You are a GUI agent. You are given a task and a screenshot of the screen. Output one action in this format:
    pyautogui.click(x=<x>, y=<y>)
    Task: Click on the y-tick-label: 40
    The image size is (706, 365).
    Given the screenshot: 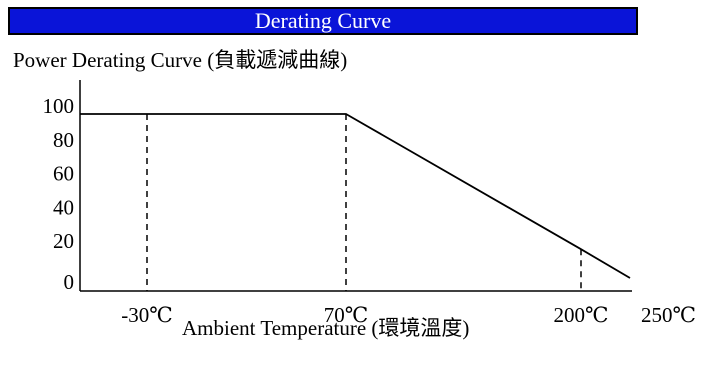 What is the action you would take?
    pyautogui.click(x=63, y=207)
    